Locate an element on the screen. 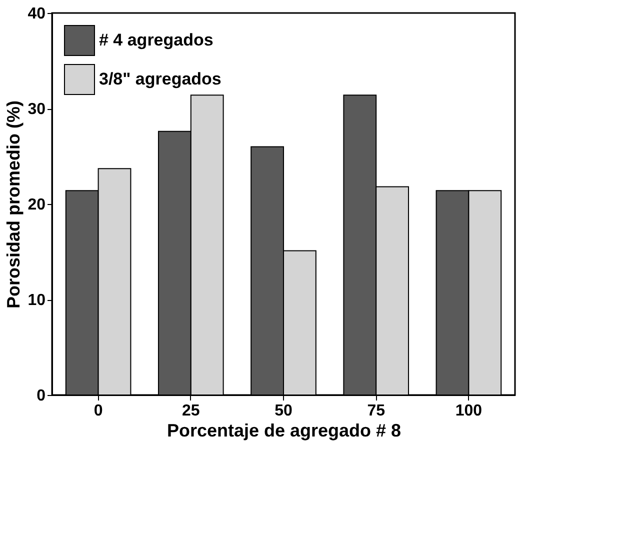  y-axis-title: Porosidad promedio (%) is located at coordinates (14, 204).